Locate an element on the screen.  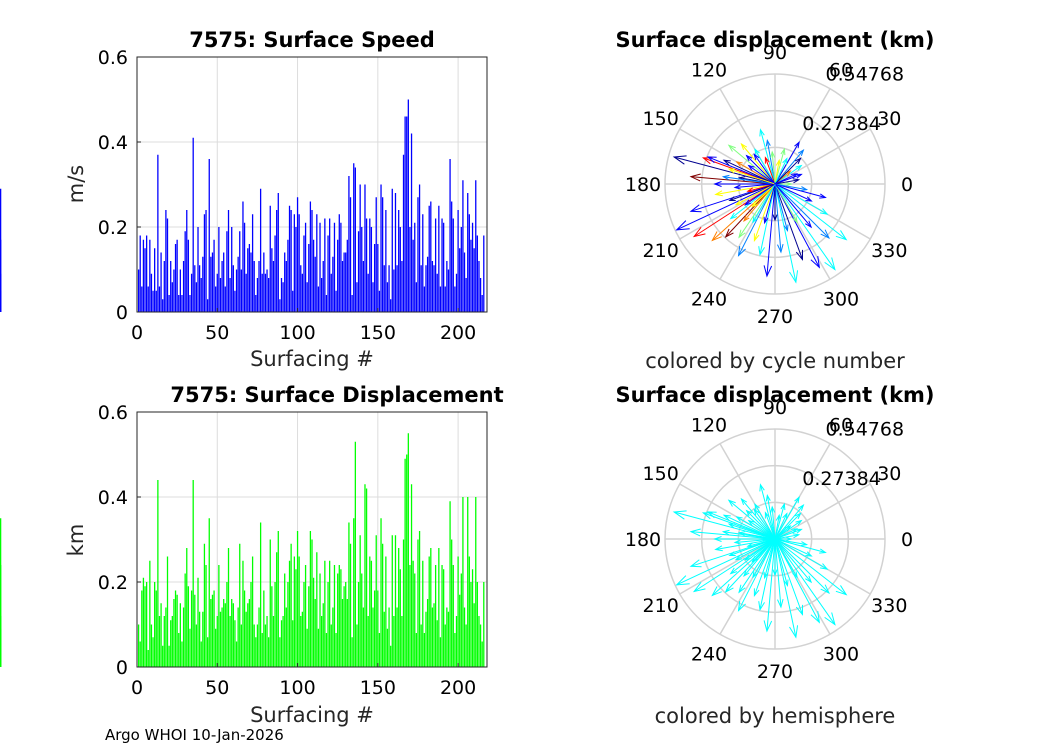
polar-hemisphere-angle-label: 60 is located at coordinates (841, 426).